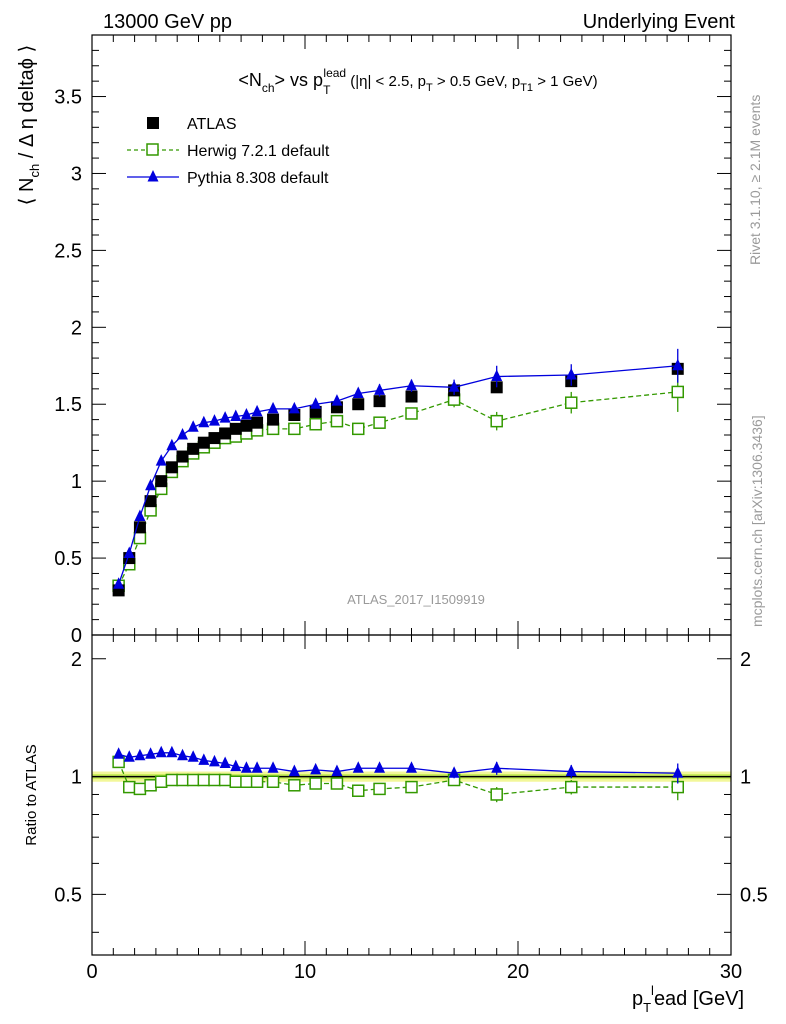 This screenshot has height=1024, width=786. I want to click on ratio-y-tick-label-right: 2, so click(745, 660).